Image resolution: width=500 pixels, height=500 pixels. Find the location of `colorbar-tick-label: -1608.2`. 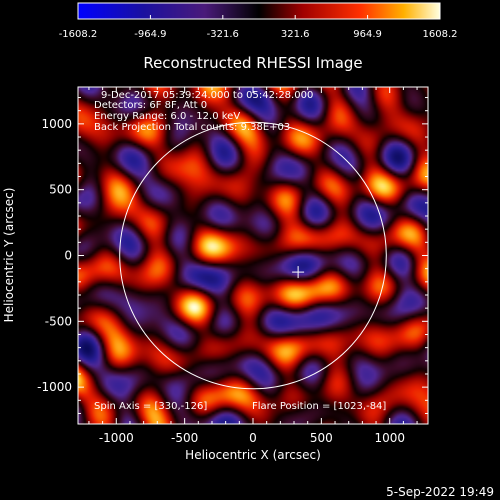

colorbar-tick-label: -1608.2 is located at coordinates (78, 34).